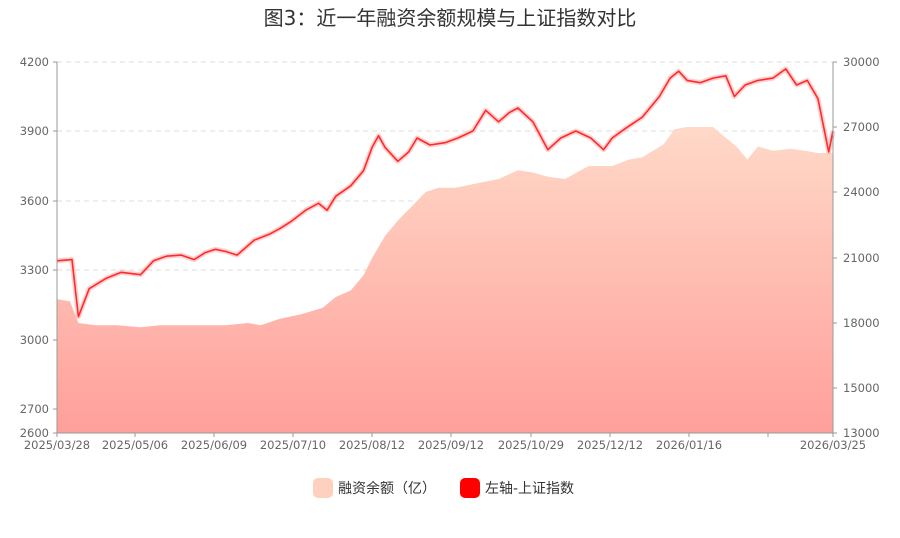 The width and height of the screenshot is (900, 538). What do you see at coordinates (861, 433) in the screenshot?
I see `y-right-tick-label: 13000` at bounding box center [861, 433].